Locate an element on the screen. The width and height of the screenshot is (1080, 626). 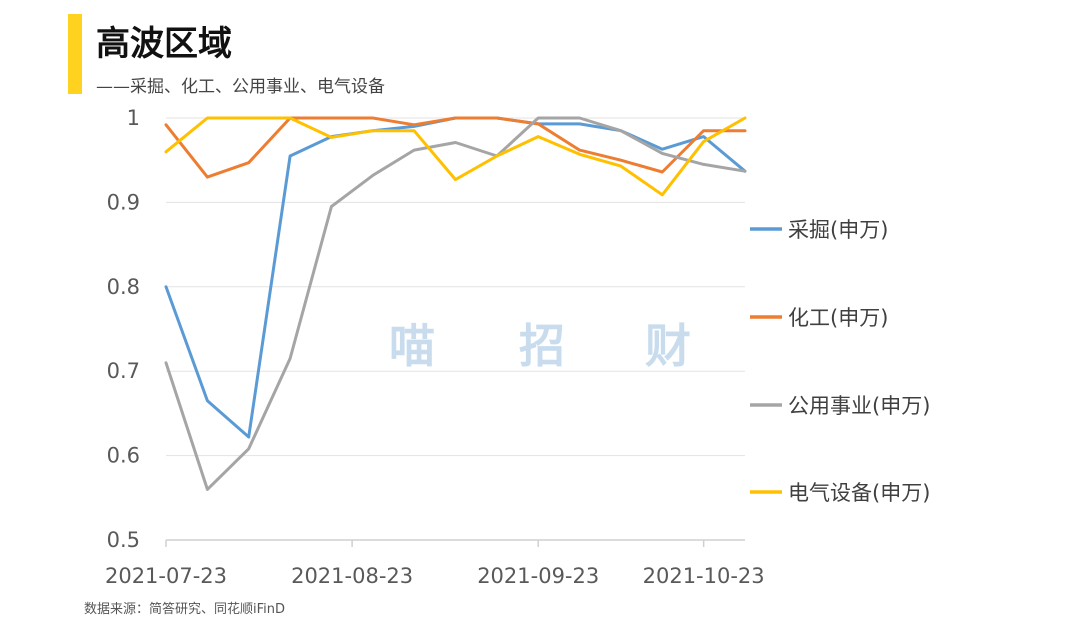
legend: 采掘(申万) 化工(申万) 公用事业(申万) 电气设备(申万) is located at coordinates (840, 361).